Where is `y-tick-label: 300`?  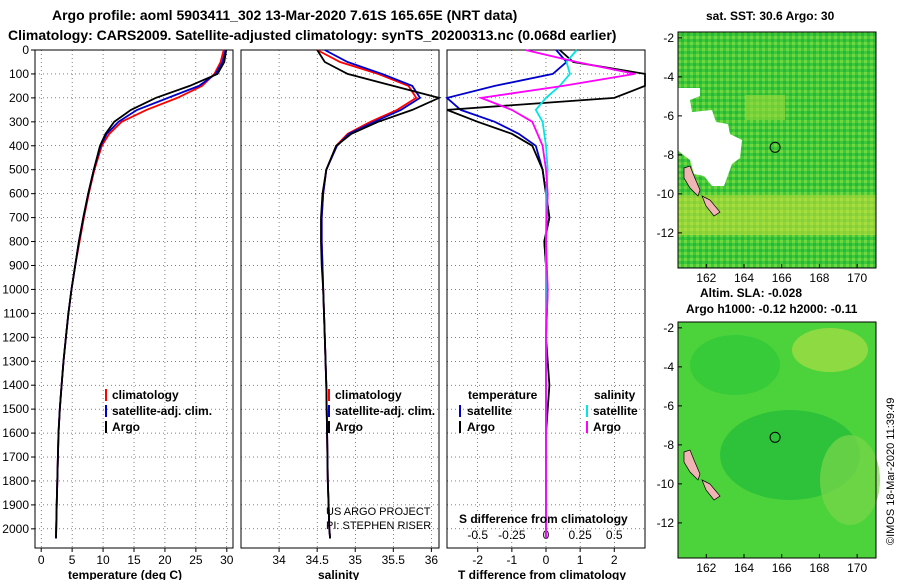 y-tick-label: 300 is located at coordinates (19, 122).